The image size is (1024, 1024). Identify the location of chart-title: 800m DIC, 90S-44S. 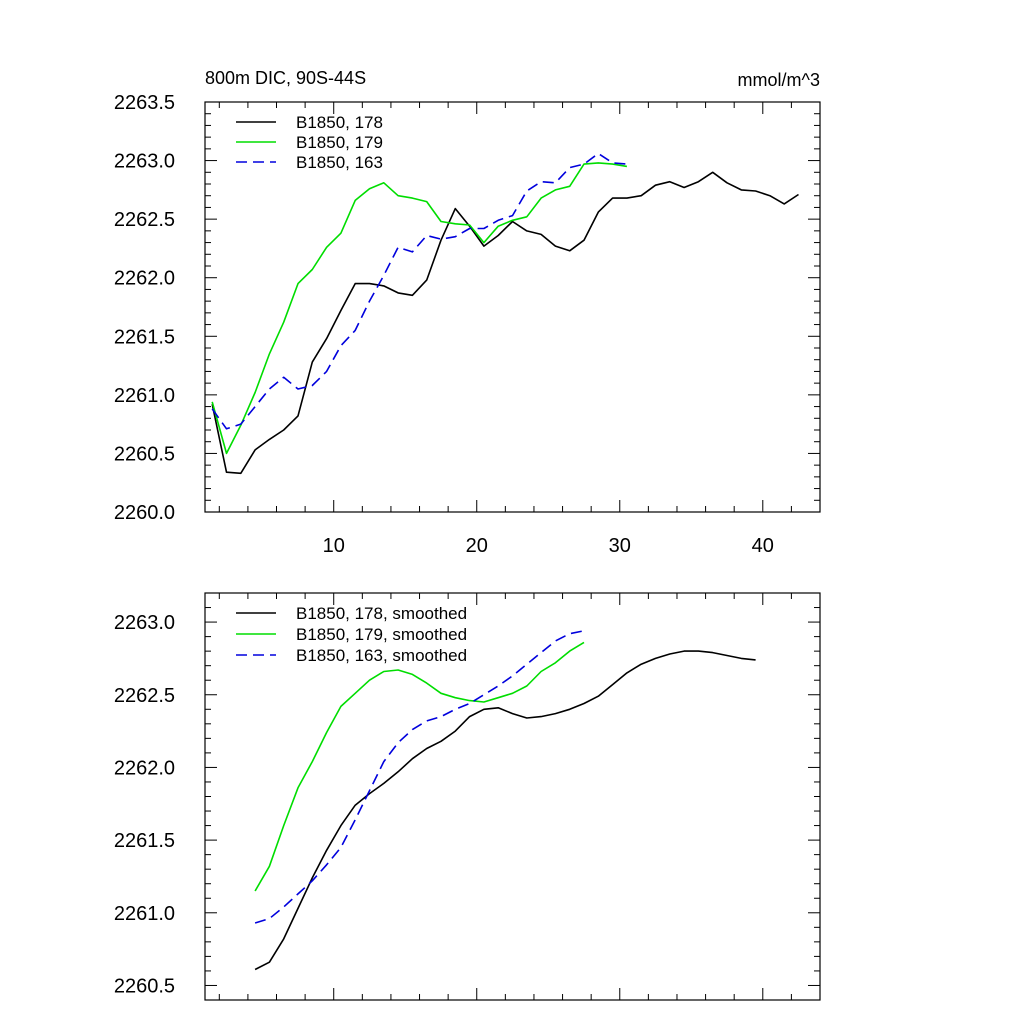
(285, 78).